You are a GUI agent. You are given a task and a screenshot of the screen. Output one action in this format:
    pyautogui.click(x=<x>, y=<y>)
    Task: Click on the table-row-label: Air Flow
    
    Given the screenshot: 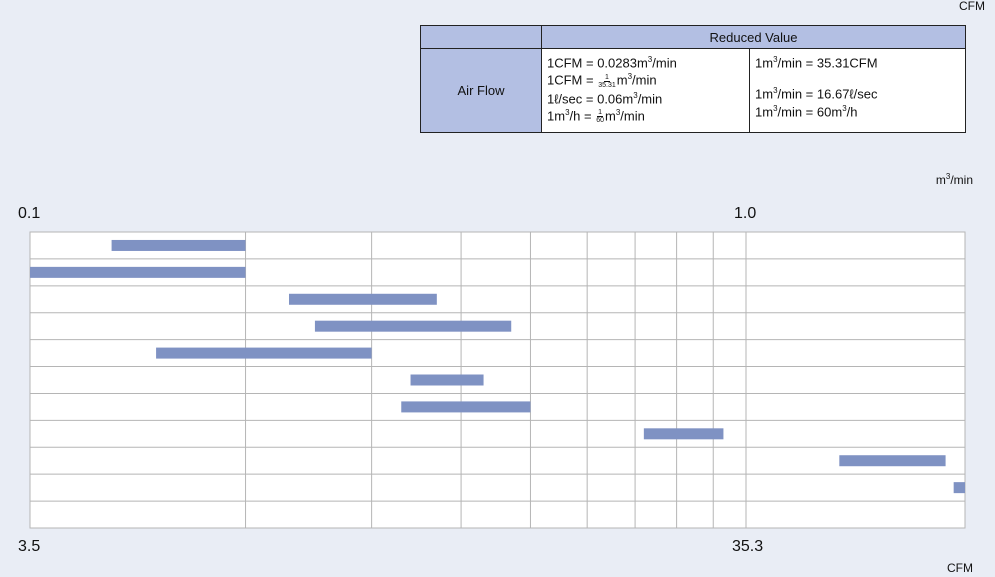 What is the action you would take?
    pyautogui.click(x=481, y=90)
    